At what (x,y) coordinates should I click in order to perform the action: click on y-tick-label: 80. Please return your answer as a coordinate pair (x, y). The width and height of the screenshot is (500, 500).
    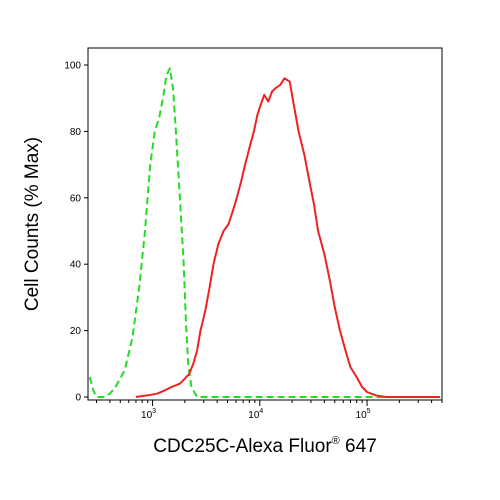
    Looking at the image, I should click on (76, 132).